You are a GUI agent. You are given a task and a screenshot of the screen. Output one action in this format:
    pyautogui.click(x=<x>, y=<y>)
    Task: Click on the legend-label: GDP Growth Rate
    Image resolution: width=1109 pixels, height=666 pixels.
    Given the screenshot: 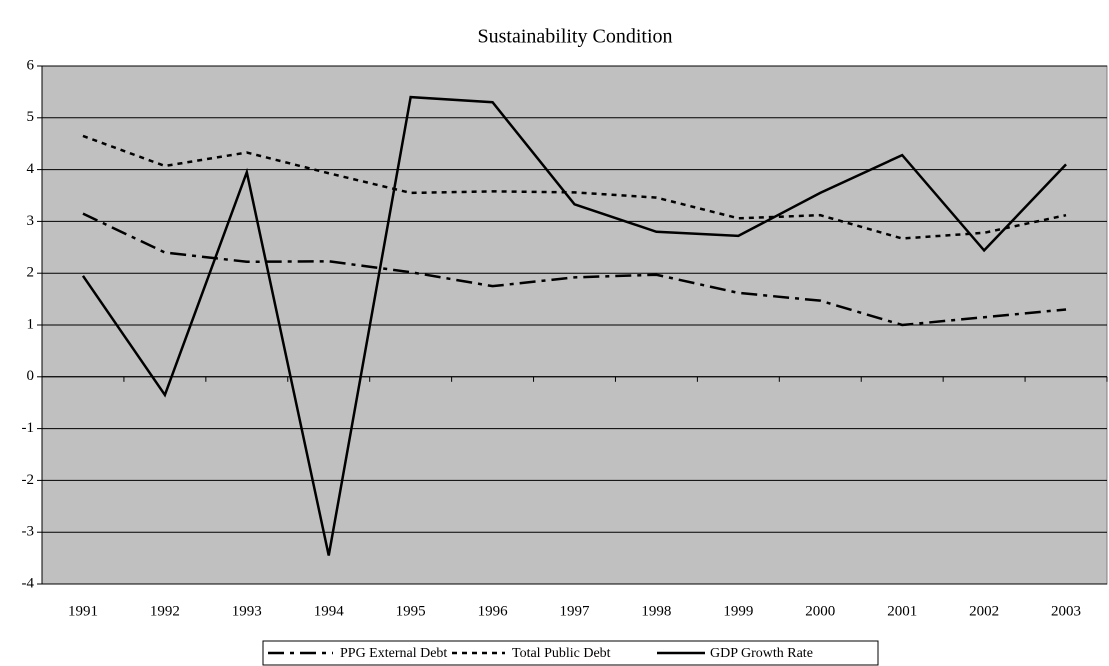 What is the action you would take?
    pyautogui.click(x=761, y=653)
    